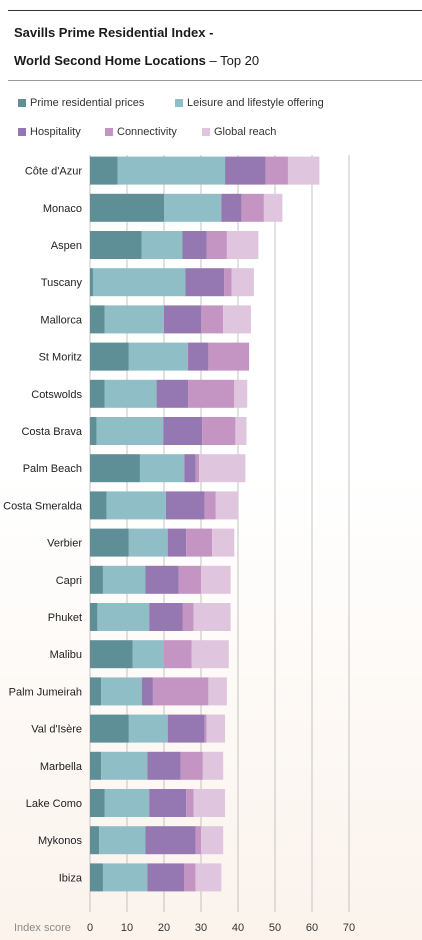 The height and width of the screenshot is (940, 422). I want to click on category-label: Palm Jumeirah, so click(45, 692).